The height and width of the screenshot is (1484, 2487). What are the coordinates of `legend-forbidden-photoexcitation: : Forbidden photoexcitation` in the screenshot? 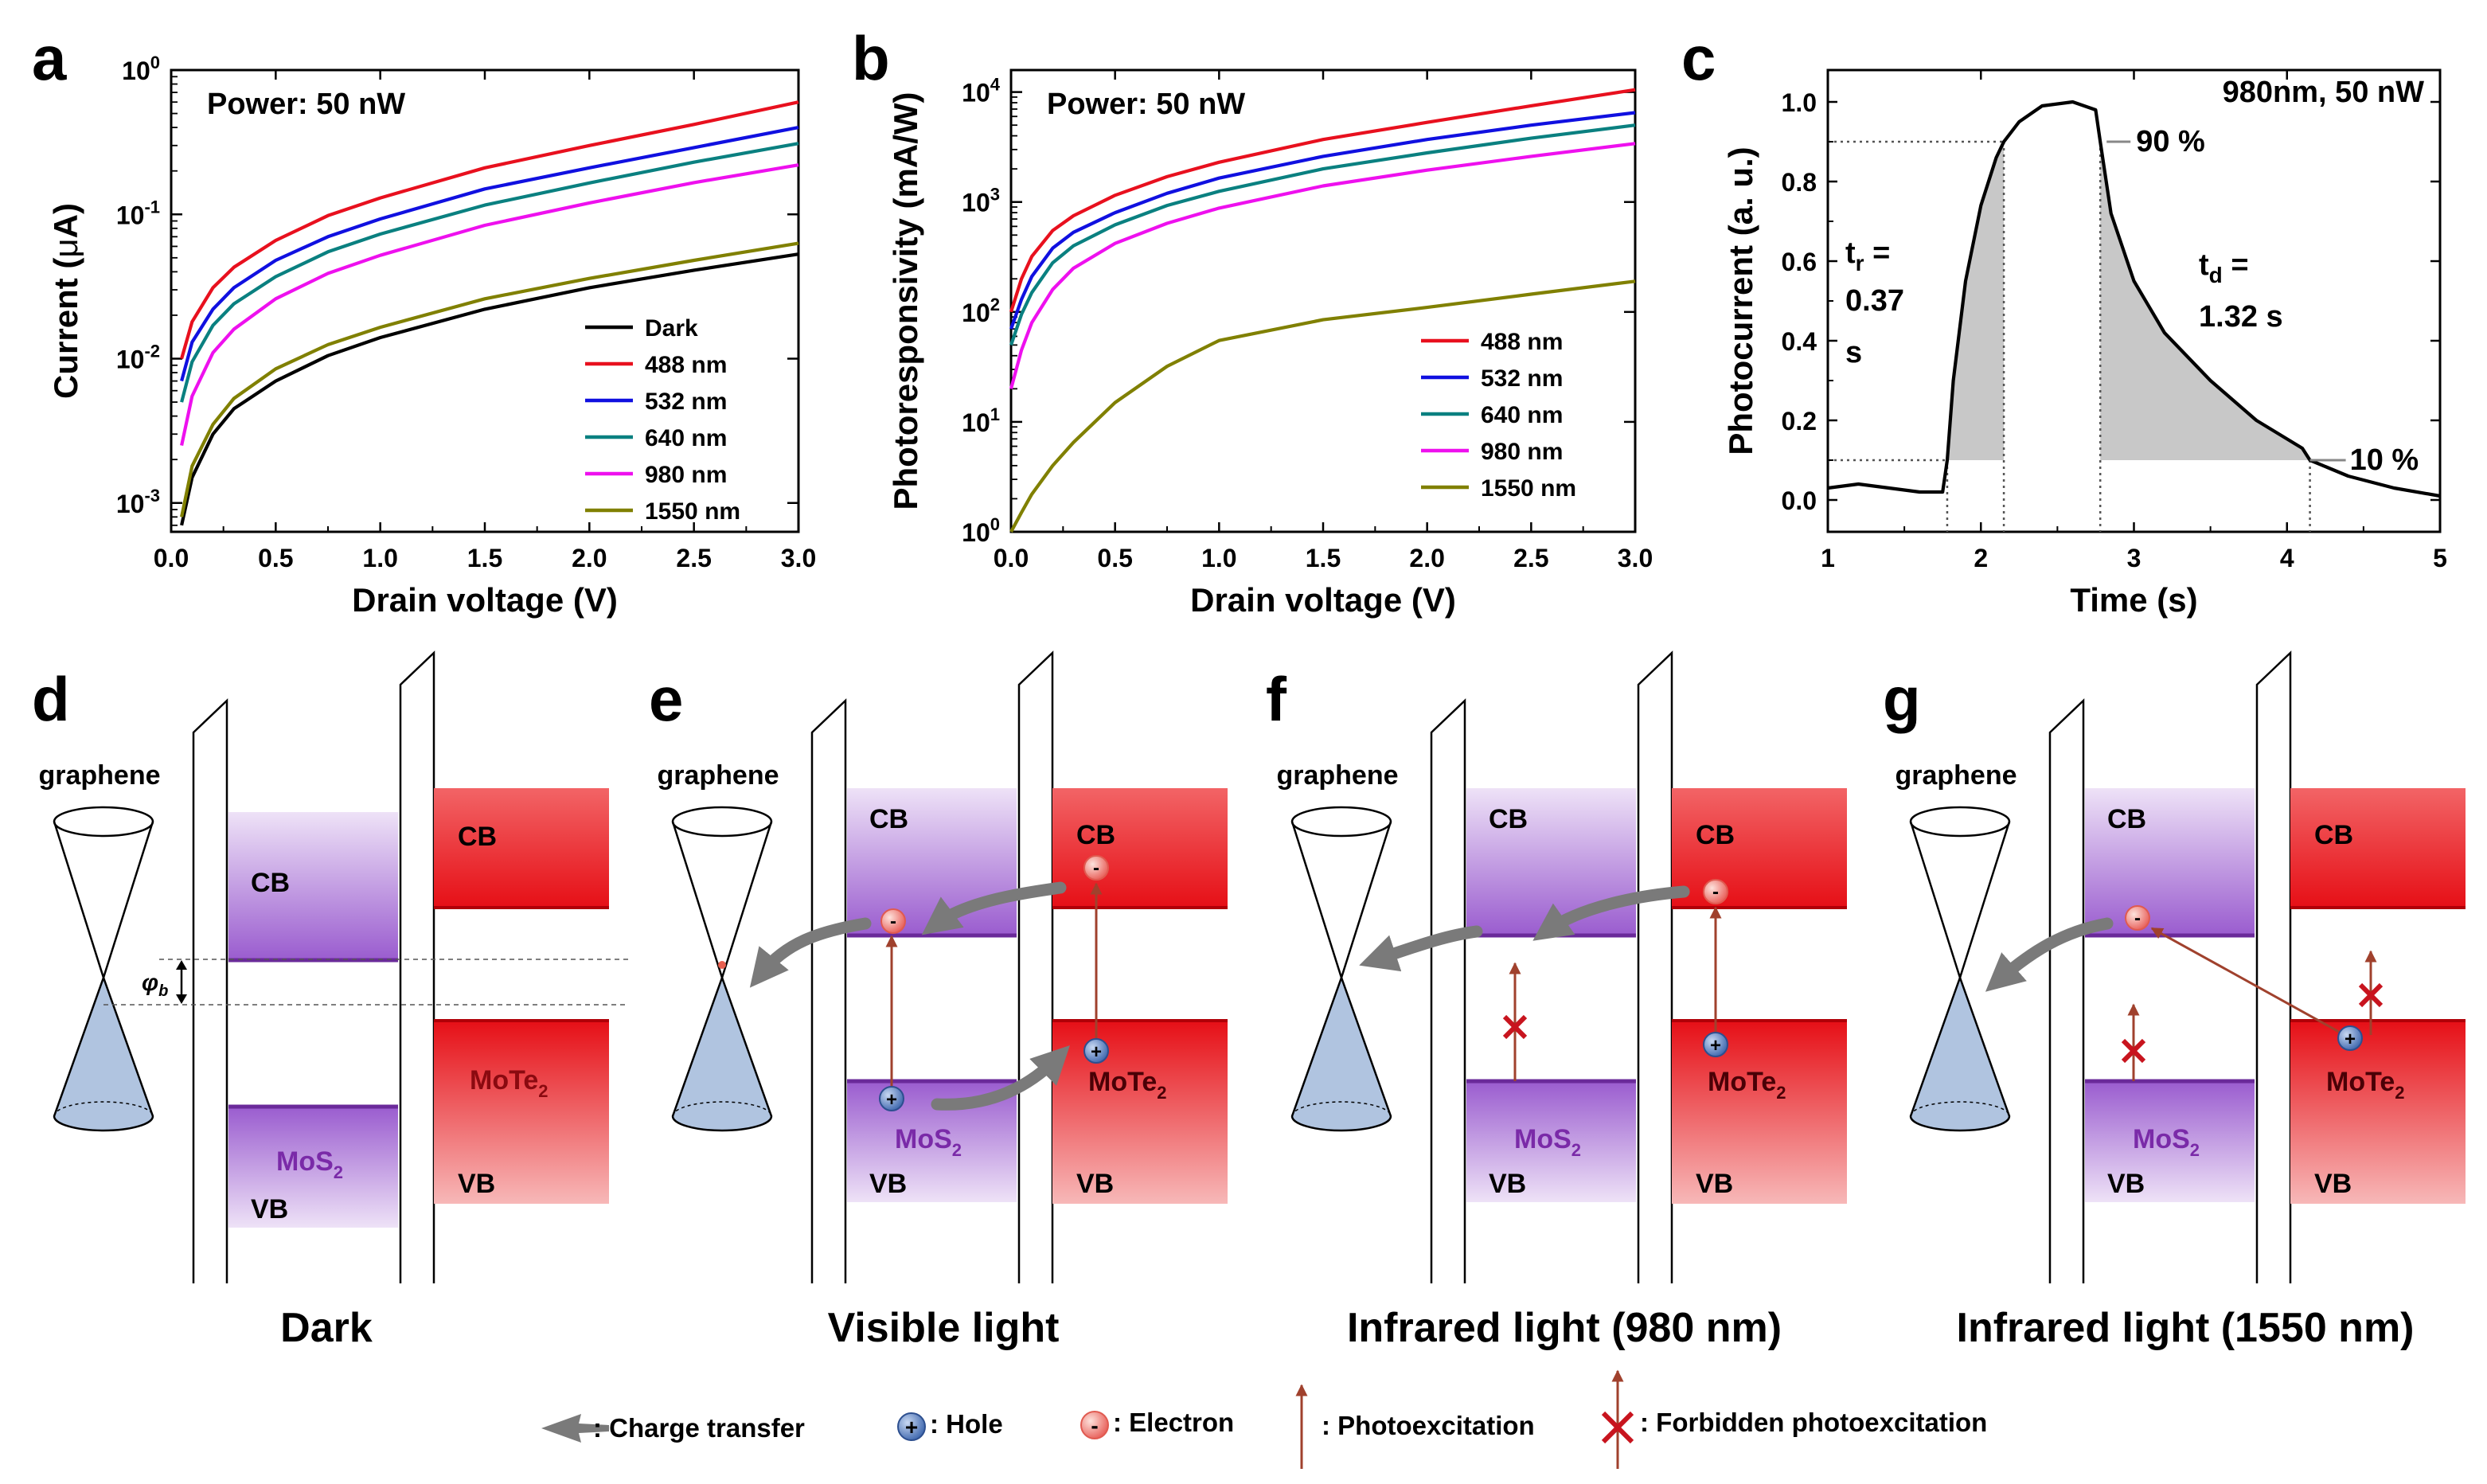 It's located at (1814, 1422).